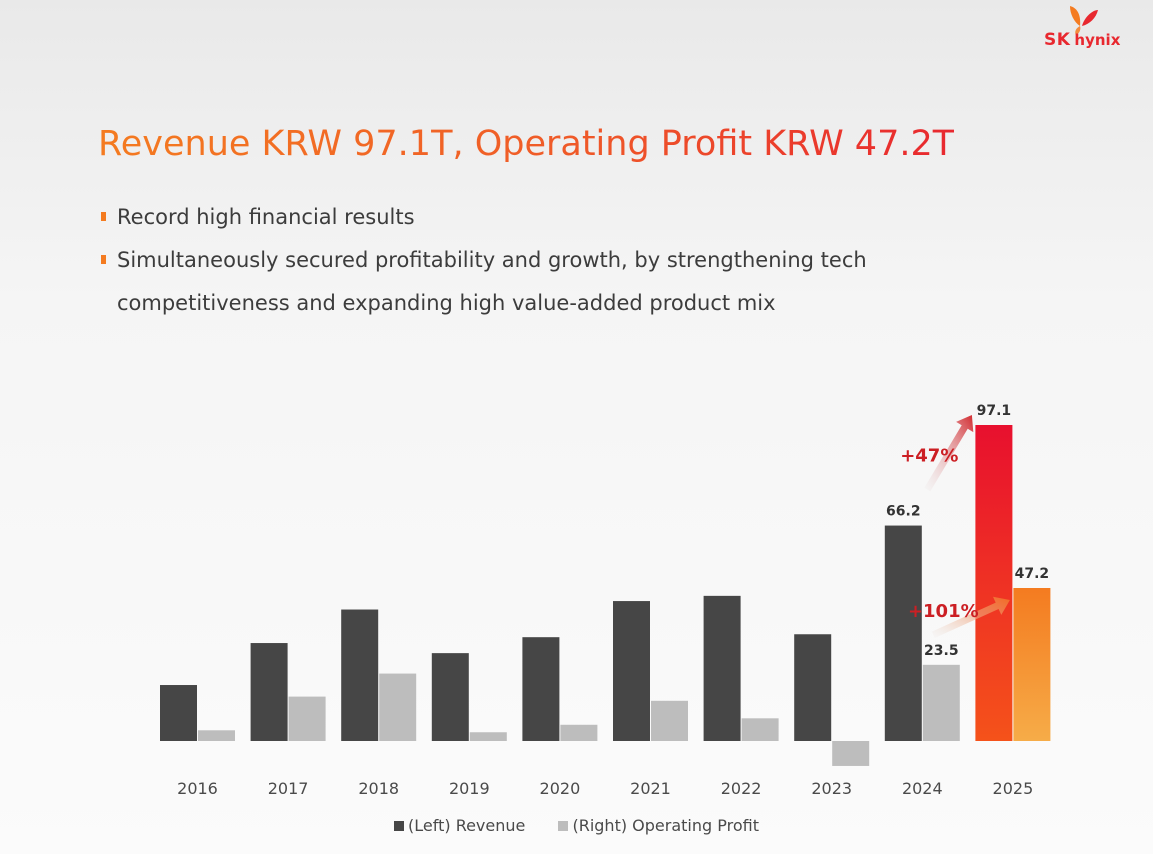  I want to click on legend-item-operating-profit: (Right) Operating Profit, so click(658, 825).